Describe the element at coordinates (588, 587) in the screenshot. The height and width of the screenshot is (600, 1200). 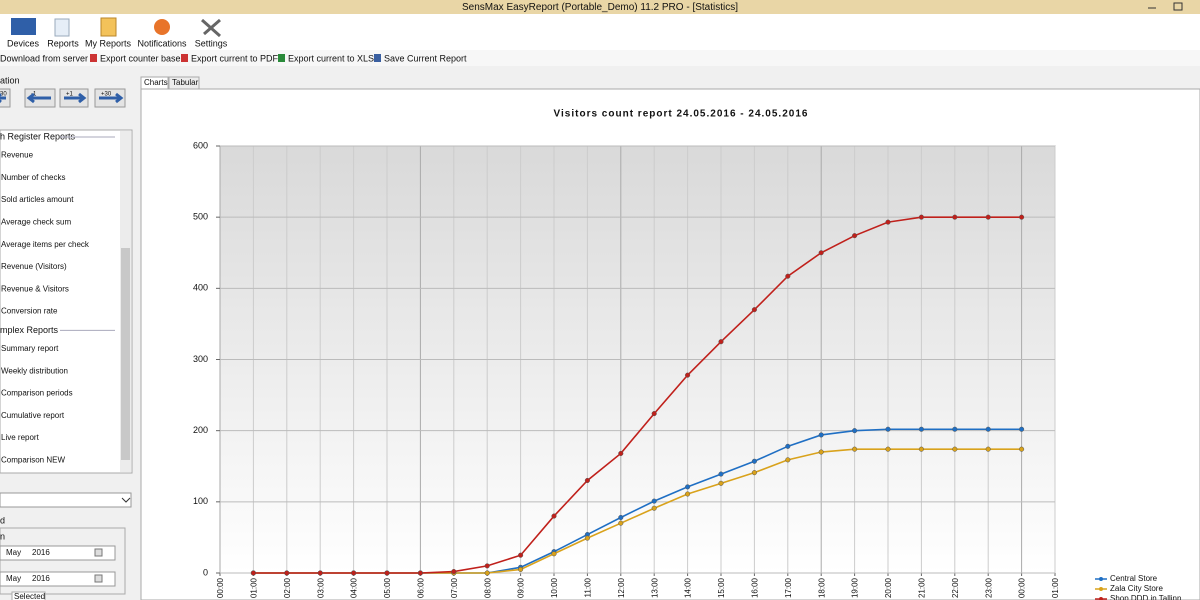
I see `x-tick-label: 11:00` at that location.